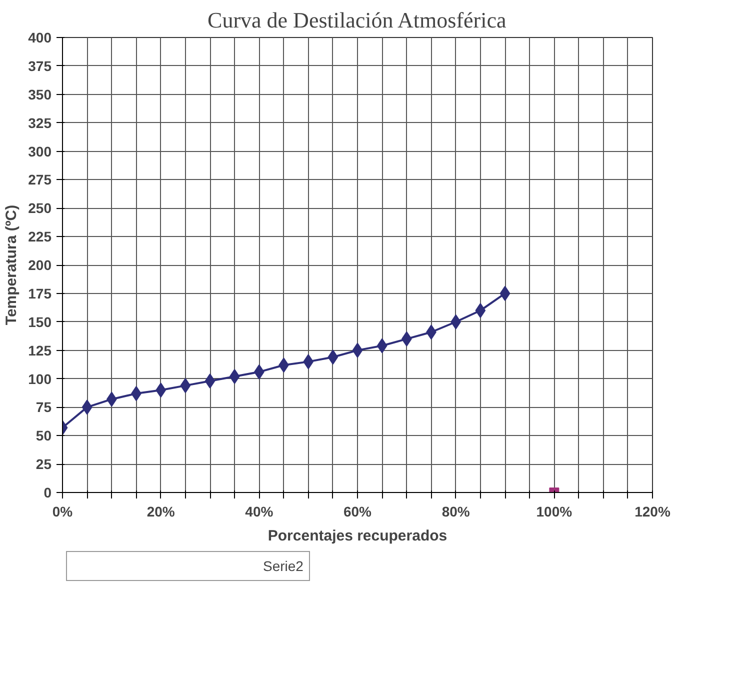  What do you see at coordinates (40, 350) in the screenshot?
I see `y-tick-label: 125` at bounding box center [40, 350].